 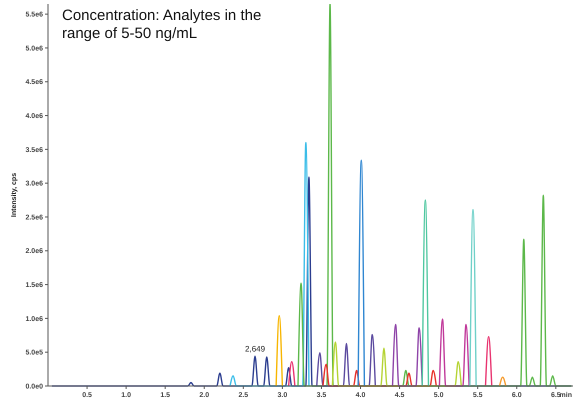 What do you see at coordinates (162, 24) in the screenshot?
I see `text: Concentration: Analytes in the range of 5-50 ng/mL` at bounding box center [162, 24].